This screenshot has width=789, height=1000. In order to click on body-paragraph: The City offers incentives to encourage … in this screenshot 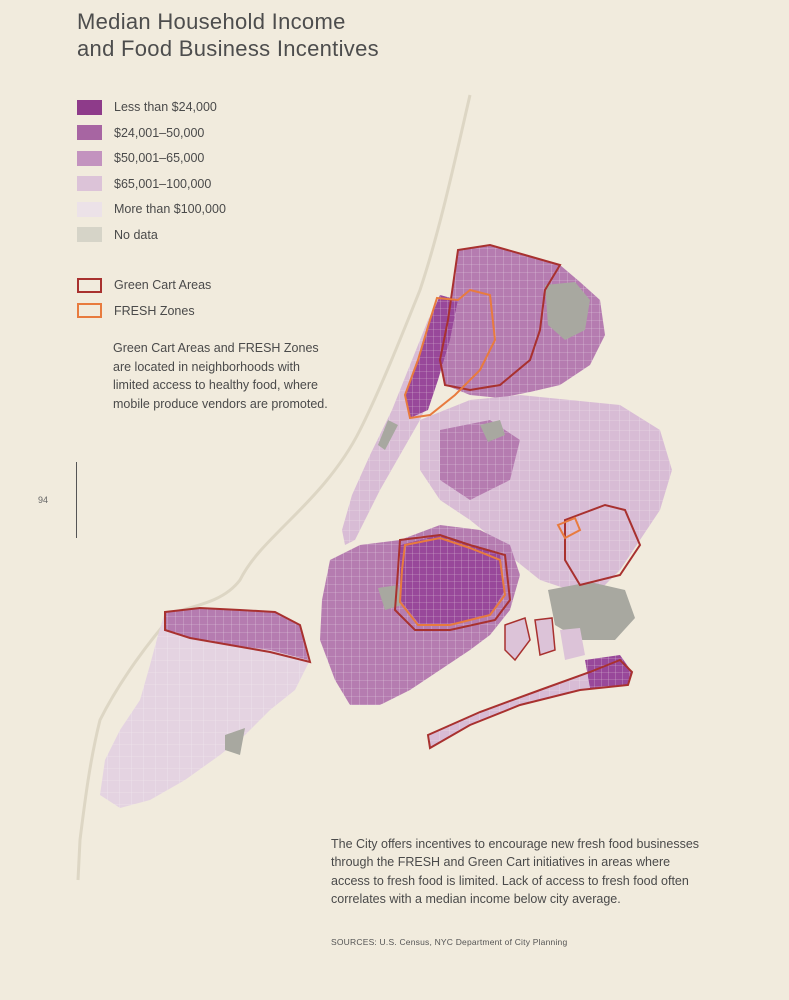, I will do `click(515, 871)`.